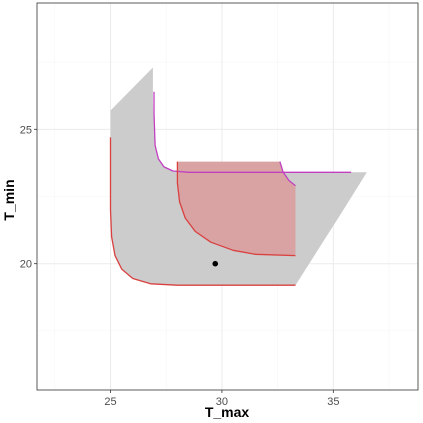 This screenshot has height=423, width=423. I want to click on x-axis-title: T_max, so click(227, 412).